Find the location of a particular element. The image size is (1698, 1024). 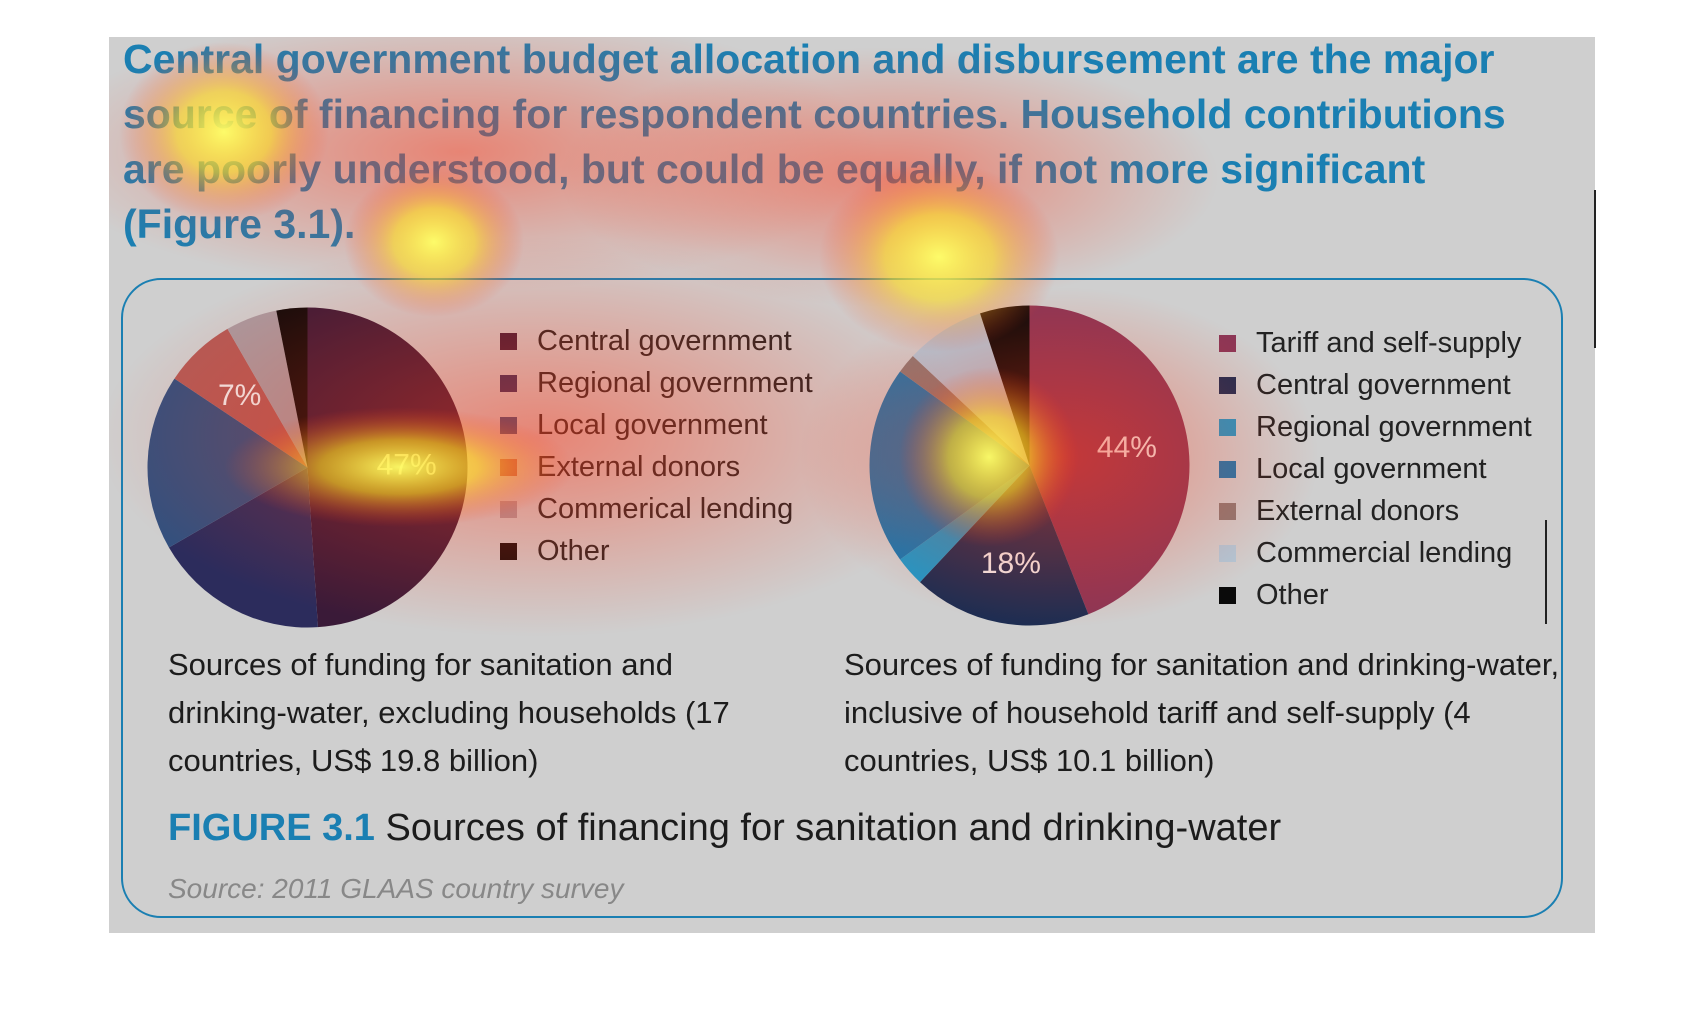

legend-label: Tariff and self-supply is located at coordinates (1389, 343).